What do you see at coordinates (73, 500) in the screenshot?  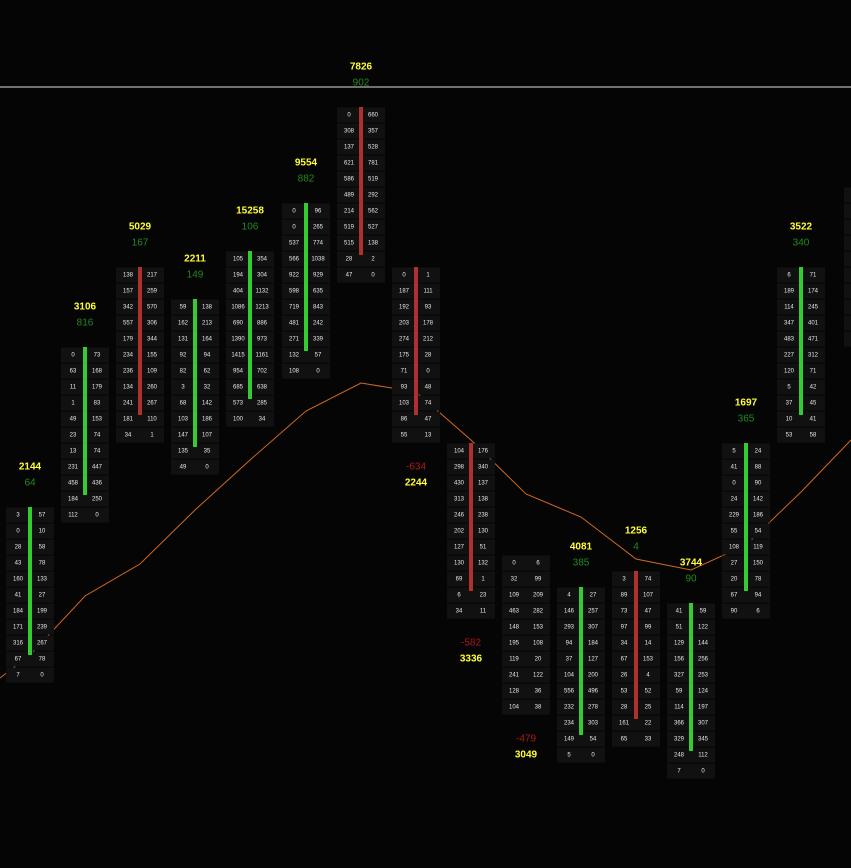 I see `bid-volume: 184` at bounding box center [73, 500].